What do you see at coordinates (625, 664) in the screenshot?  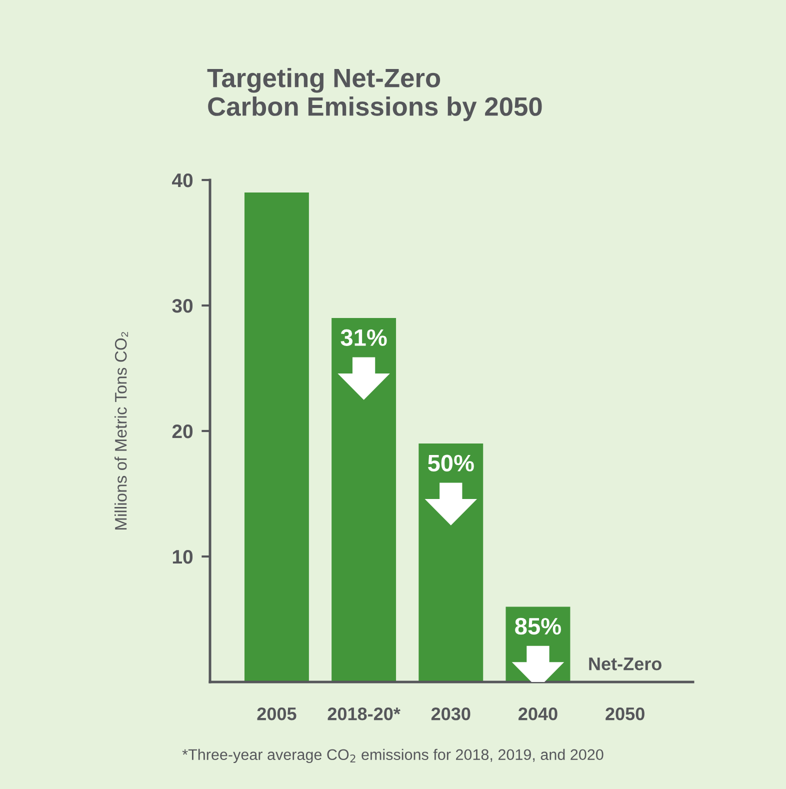 I see `annotation: Net-Zero` at bounding box center [625, 664].